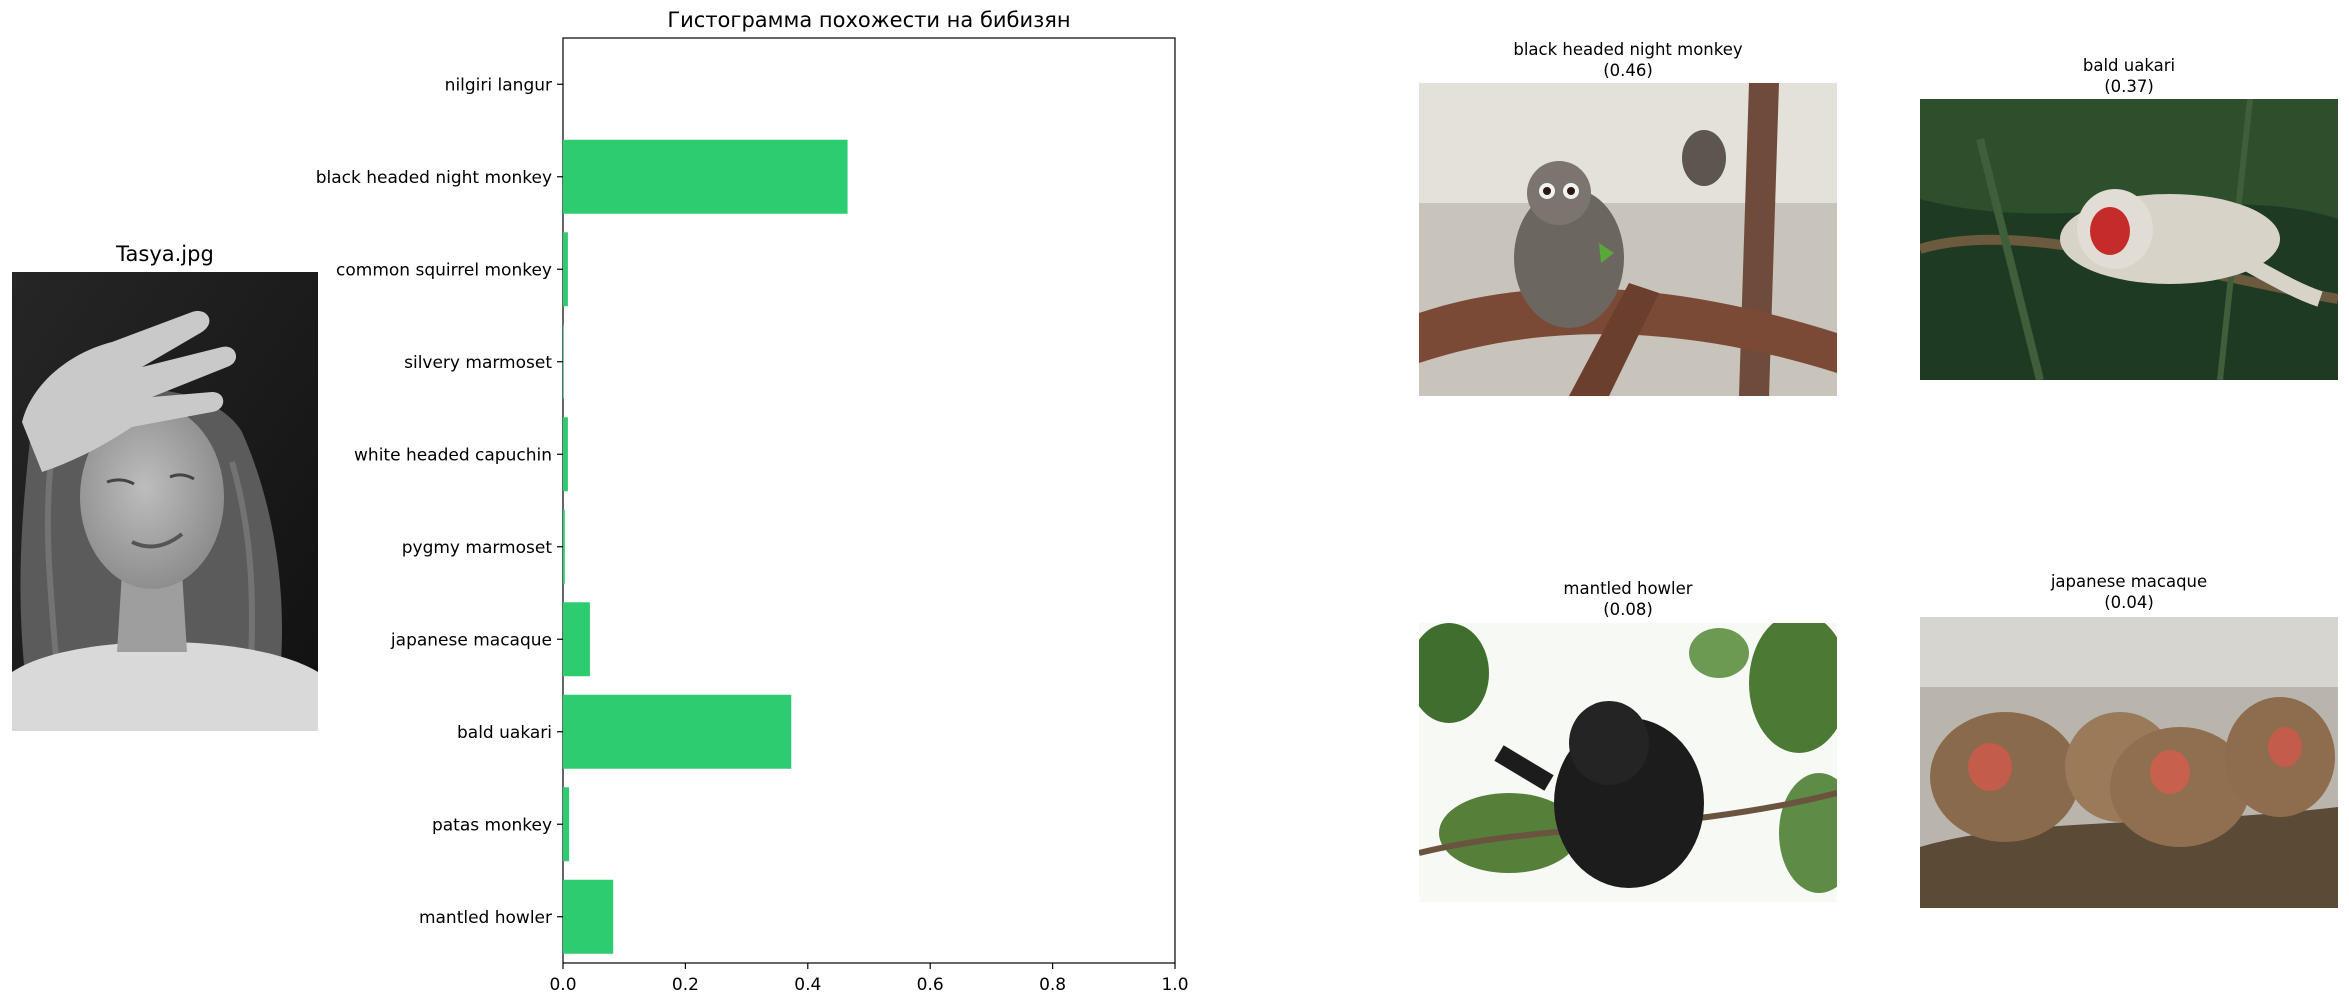  What do you see at coordinates (1628, 49) in the screenshot?
I see `match-1-name: black headed night monkey` at bounding box center [1628, 49].